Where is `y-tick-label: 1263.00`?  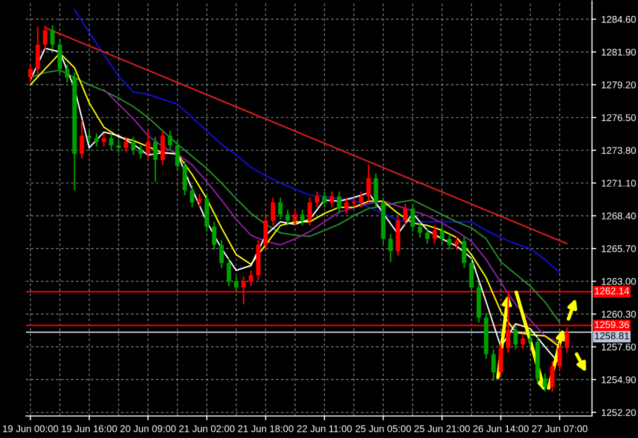
y-tick-label: 1263.00 is located at coordinates (619, 281).